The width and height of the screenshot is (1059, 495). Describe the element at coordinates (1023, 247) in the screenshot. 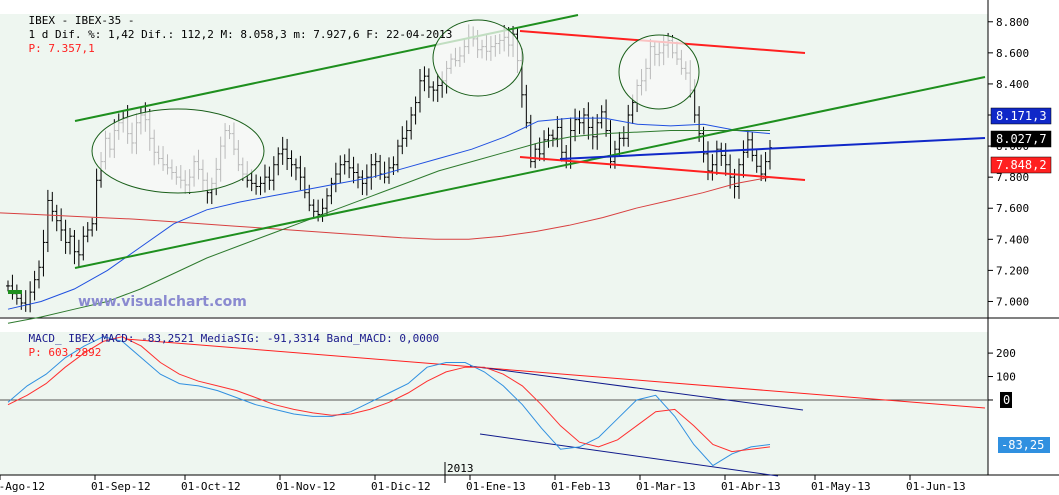

I see `y-axis-background` at that location.